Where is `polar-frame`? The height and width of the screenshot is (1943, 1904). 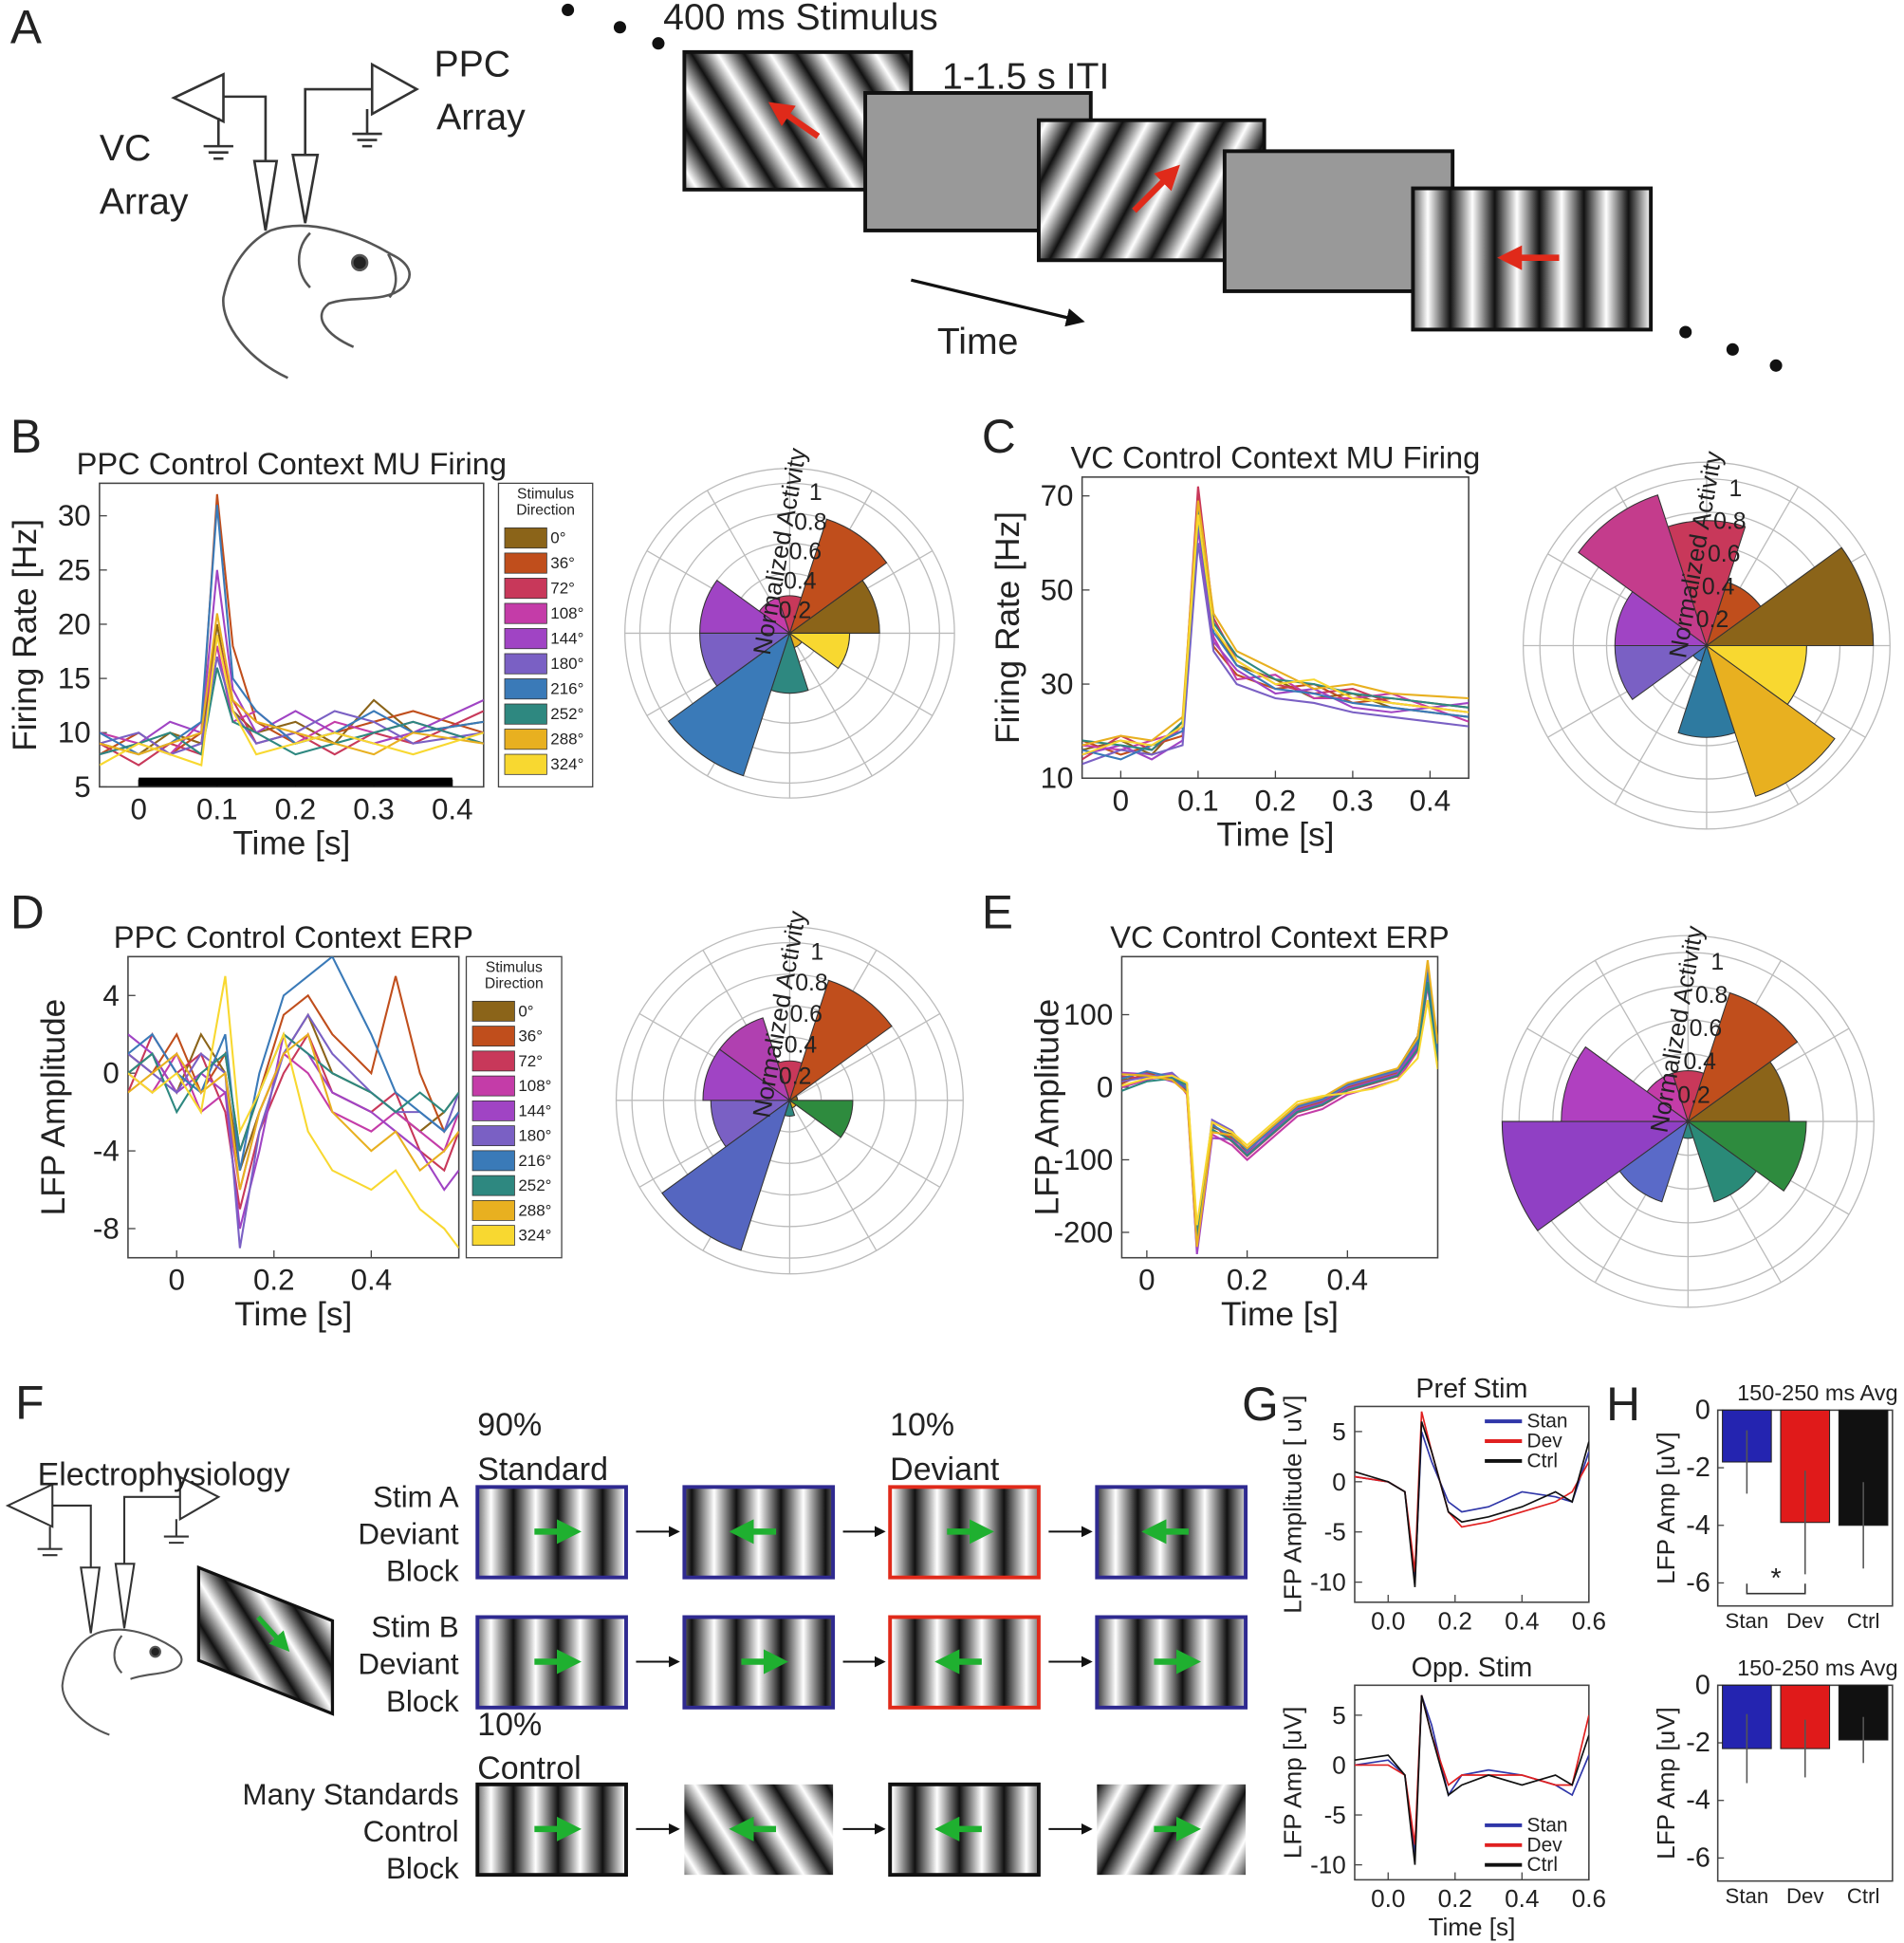 polar-frame is located at coordinates (789, 1100).